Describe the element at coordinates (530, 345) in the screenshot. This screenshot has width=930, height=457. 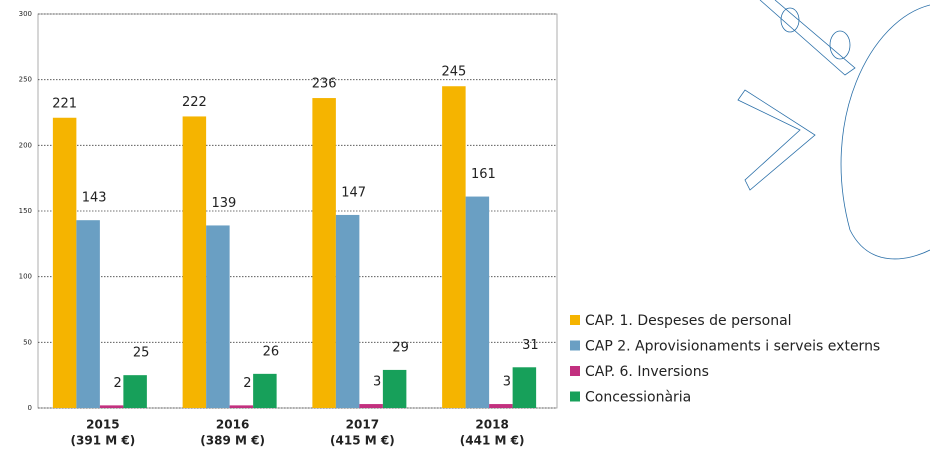
I see `value-label: 31` at that location.